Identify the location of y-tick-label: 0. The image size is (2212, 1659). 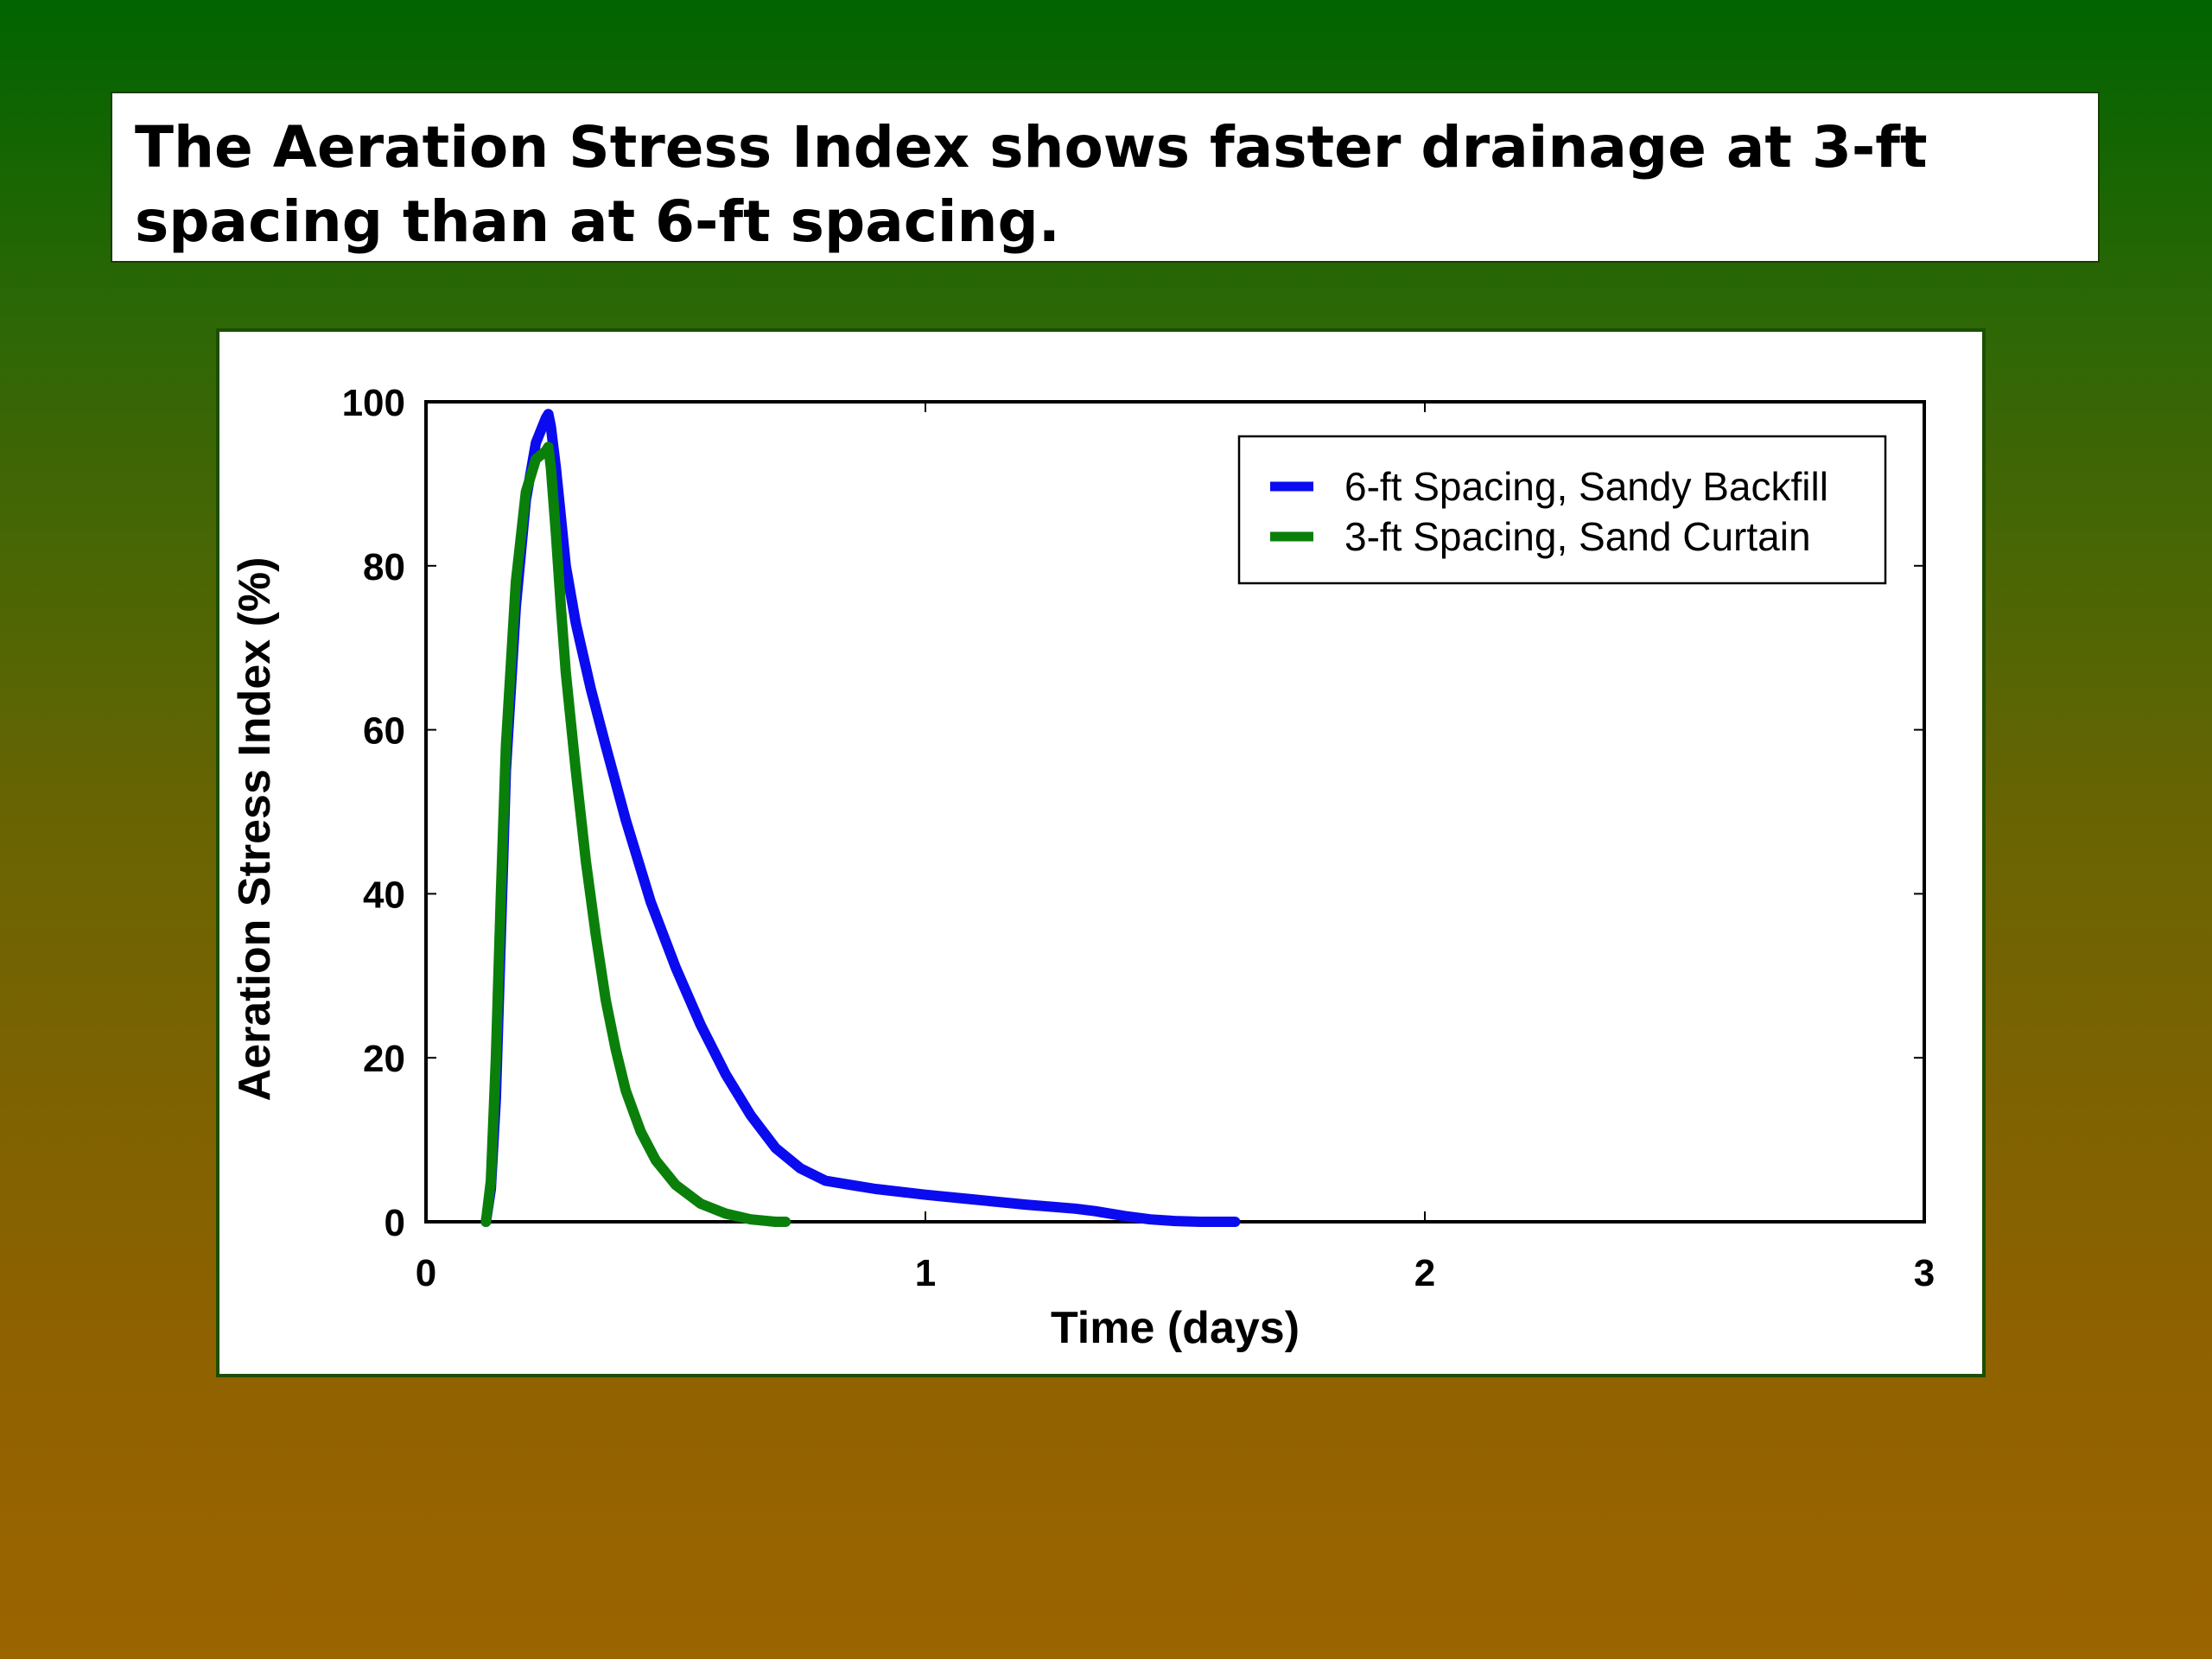
(395, 1223).